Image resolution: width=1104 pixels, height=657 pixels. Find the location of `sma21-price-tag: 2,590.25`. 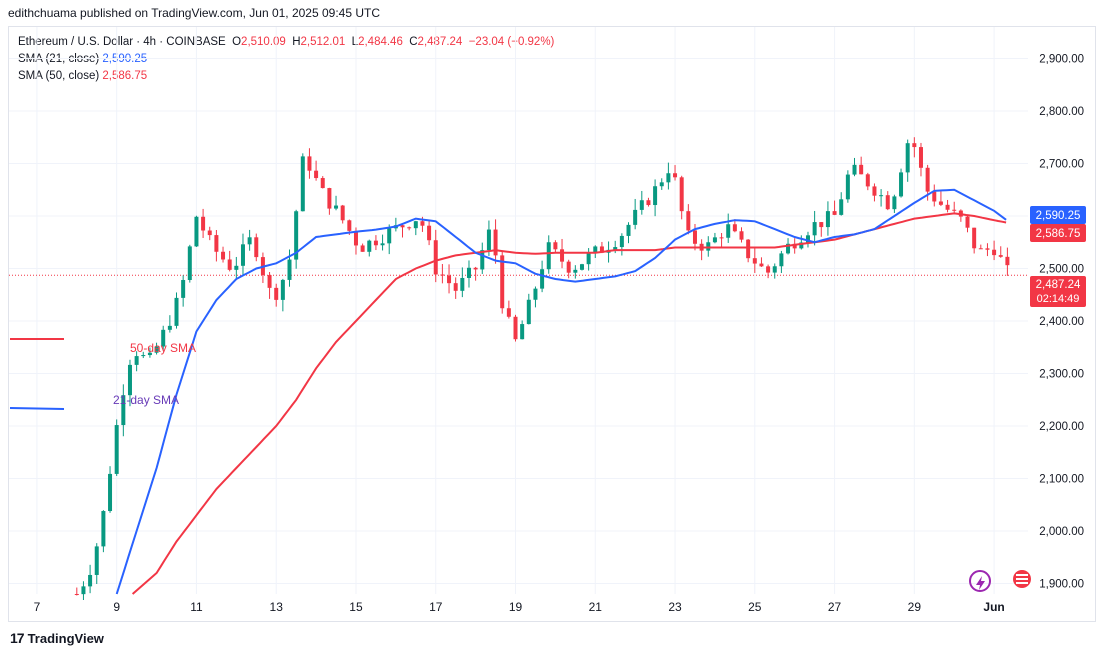

sma21-price-tag: 2,590.25 is located at coordinates (1058, 215).